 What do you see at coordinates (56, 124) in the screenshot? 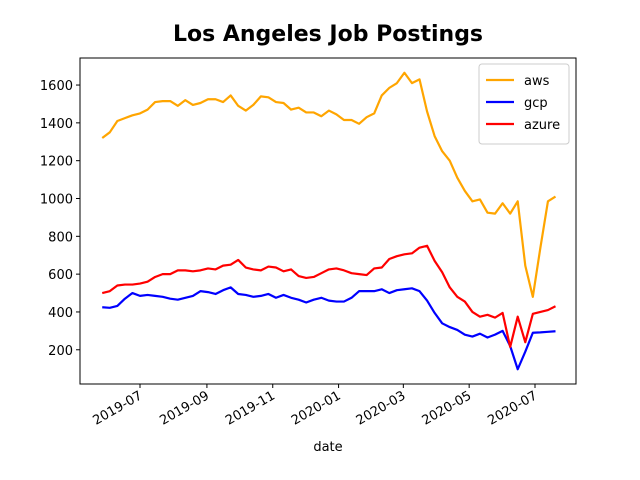
I see `y-tick-label: 1400` at bounding box center [56, 124].